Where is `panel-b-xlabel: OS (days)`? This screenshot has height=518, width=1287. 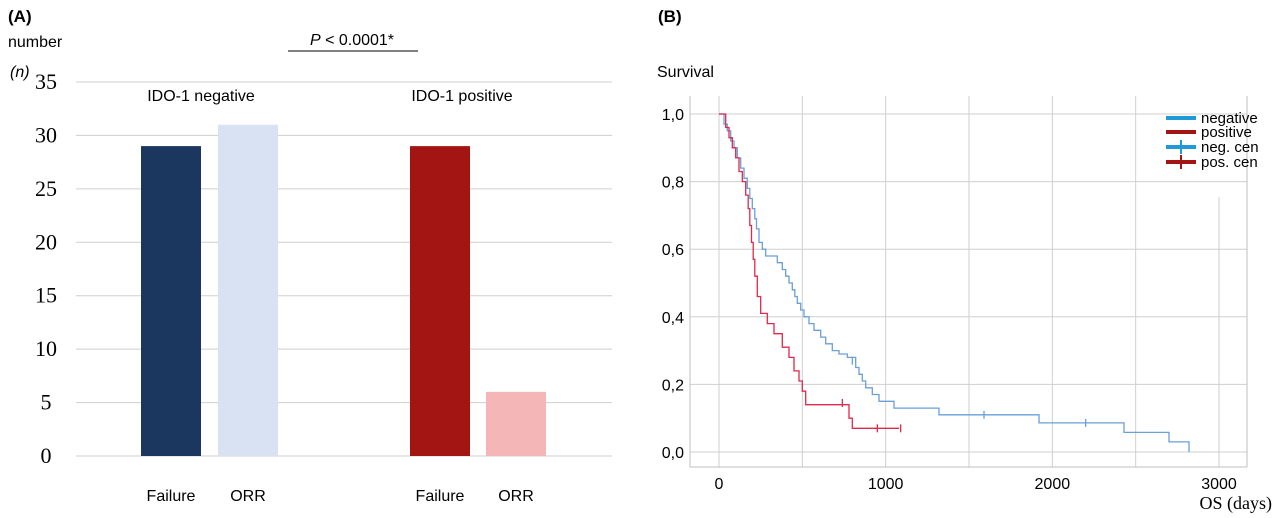
panel-b-xlabel: OS (days) is located at coordinates (1236, 503).